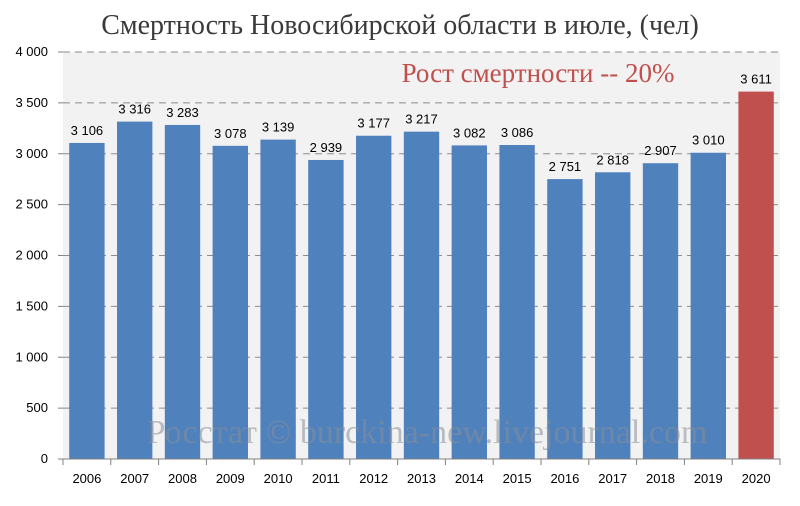  I want to click on data-label-2016: 2 751, so click(565, 166).